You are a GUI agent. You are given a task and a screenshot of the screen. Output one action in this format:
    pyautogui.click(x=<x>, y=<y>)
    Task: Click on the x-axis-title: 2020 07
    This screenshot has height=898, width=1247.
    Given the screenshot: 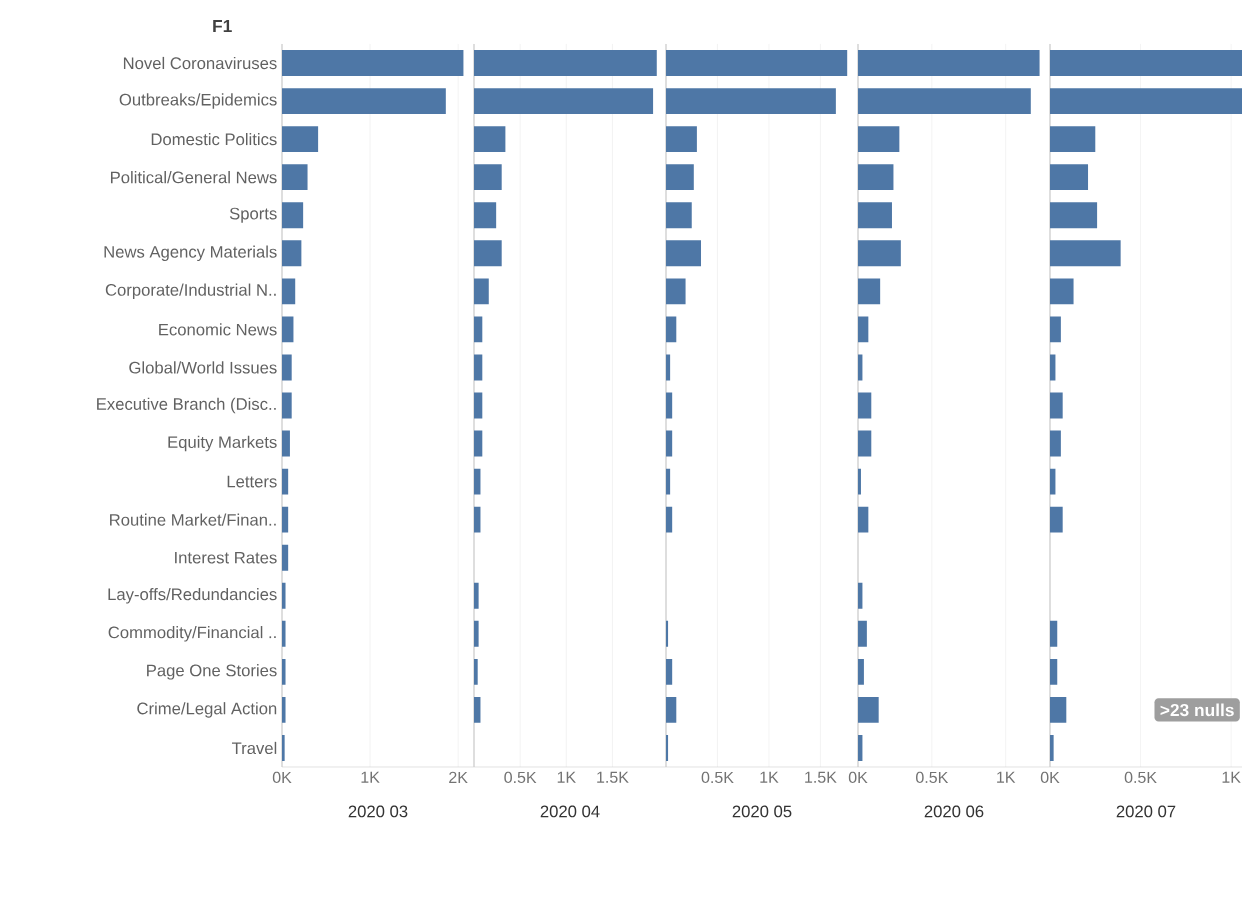 What is the action you would take?
    pyautogui.click(x=1146, y=811)
    